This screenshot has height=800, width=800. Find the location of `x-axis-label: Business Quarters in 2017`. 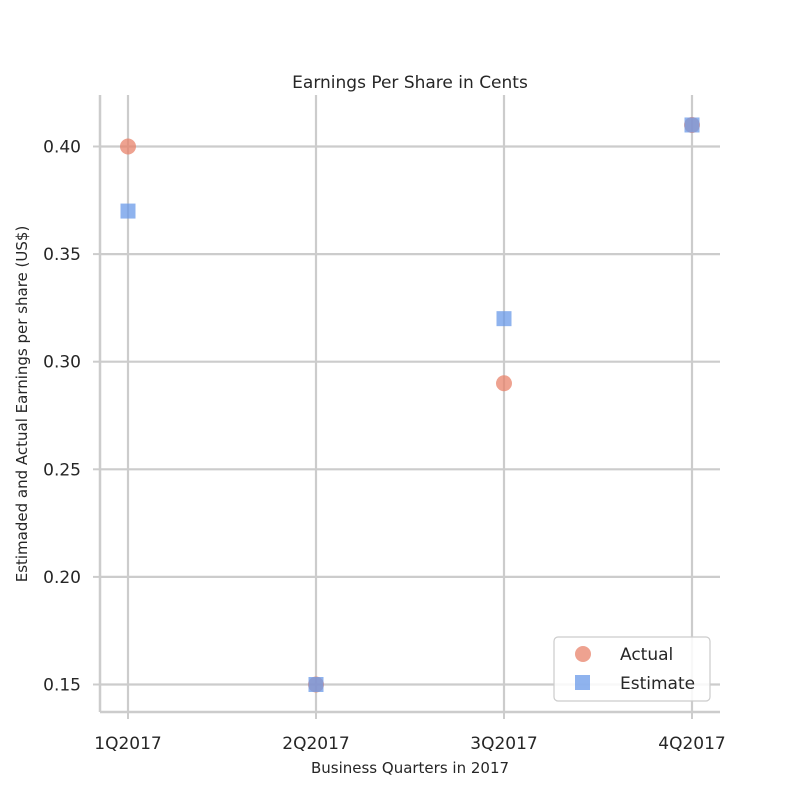

x-axis-label: Business Quarters in 2017 is located at coordinates (410, 768).